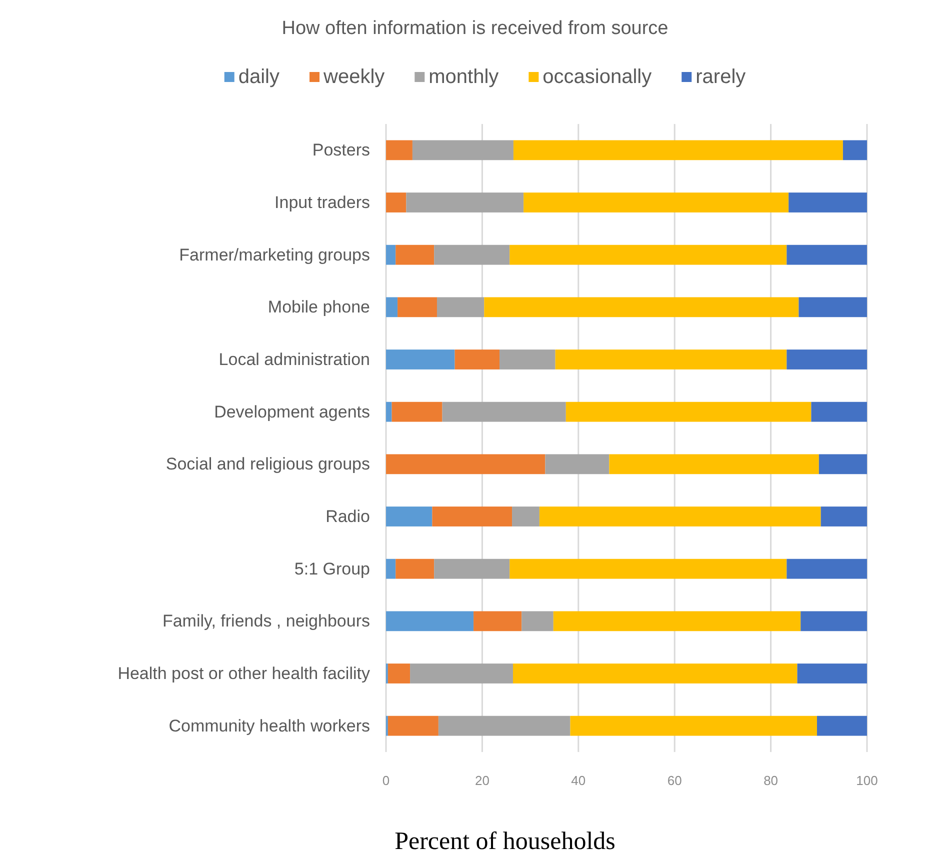  Describe the element at coordinates (475, 28) in the screenshot. I see `chart-title: How often information is received from source` at that location.